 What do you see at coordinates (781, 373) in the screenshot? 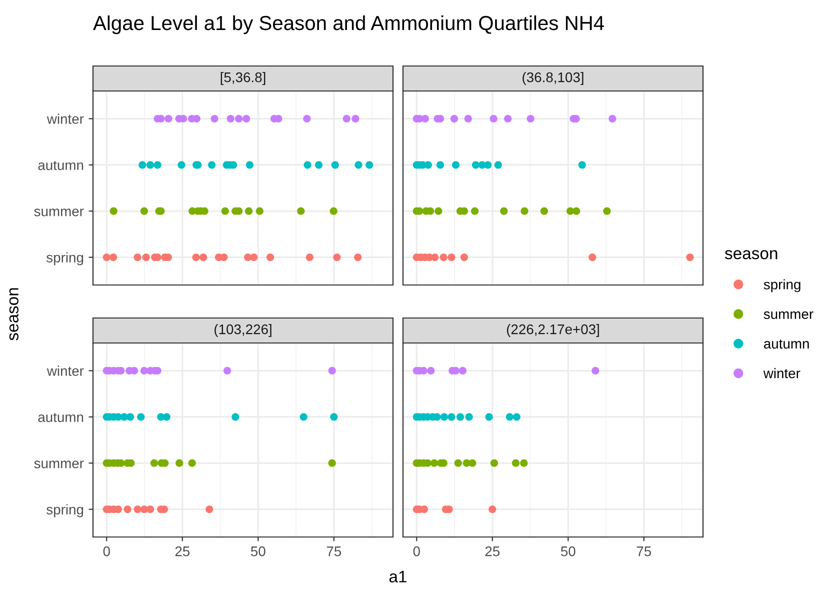
I see `legend-label: winter` at bounding box center [781, 373].